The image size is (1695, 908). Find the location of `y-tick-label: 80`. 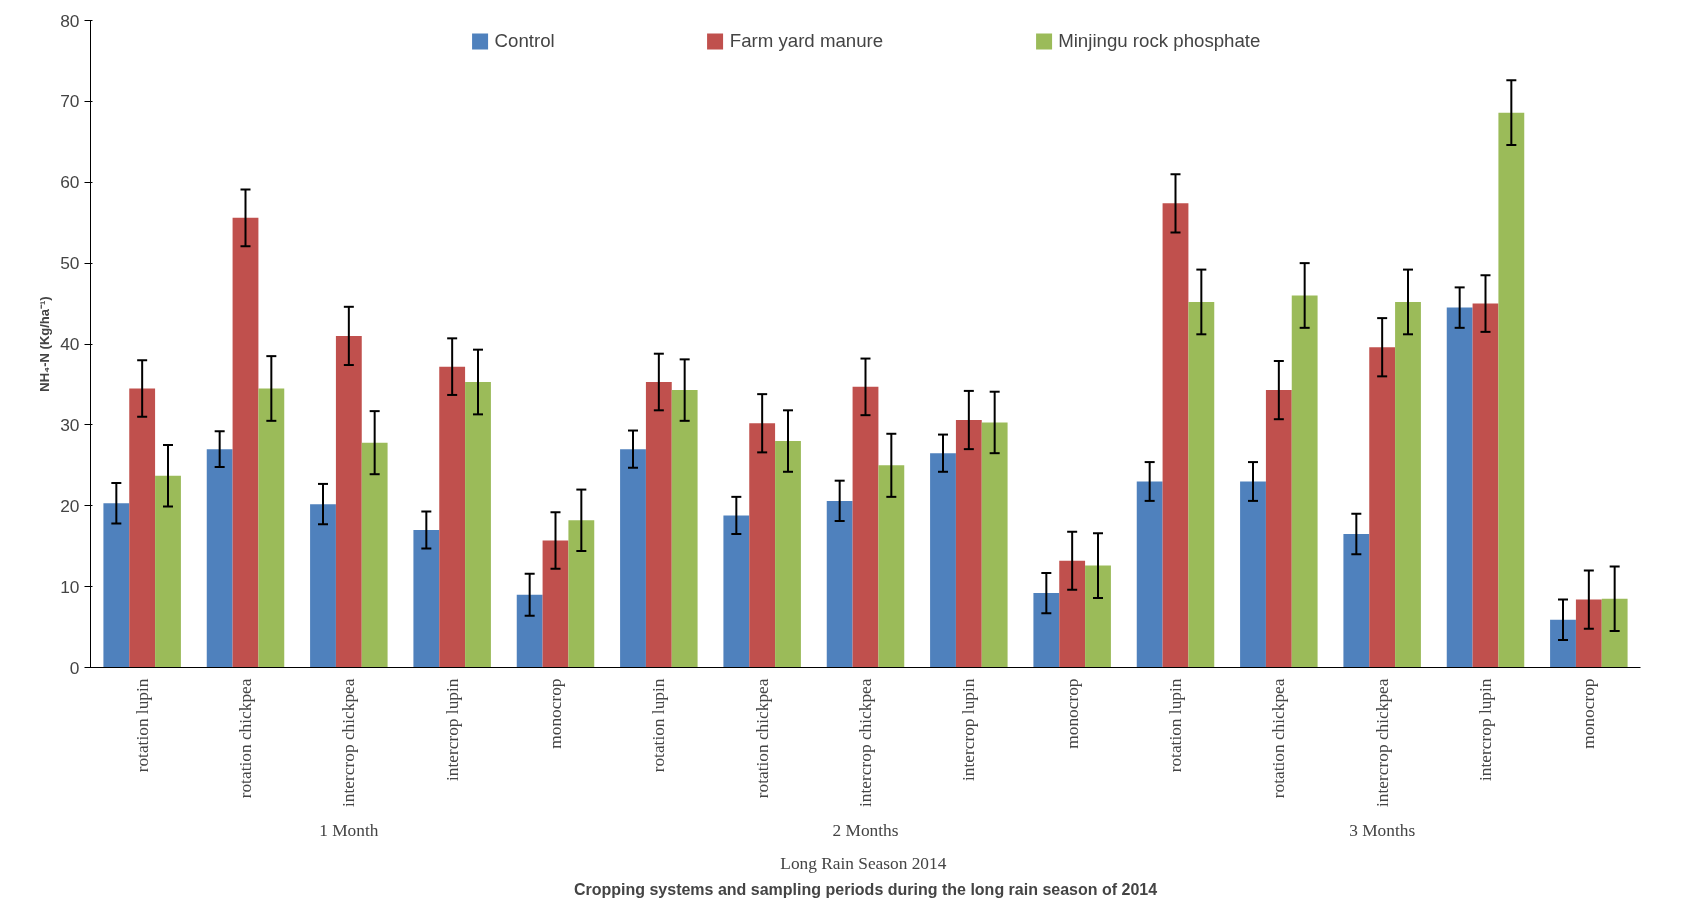

y-tick-label: 80 is located at coordinates (70, 20).